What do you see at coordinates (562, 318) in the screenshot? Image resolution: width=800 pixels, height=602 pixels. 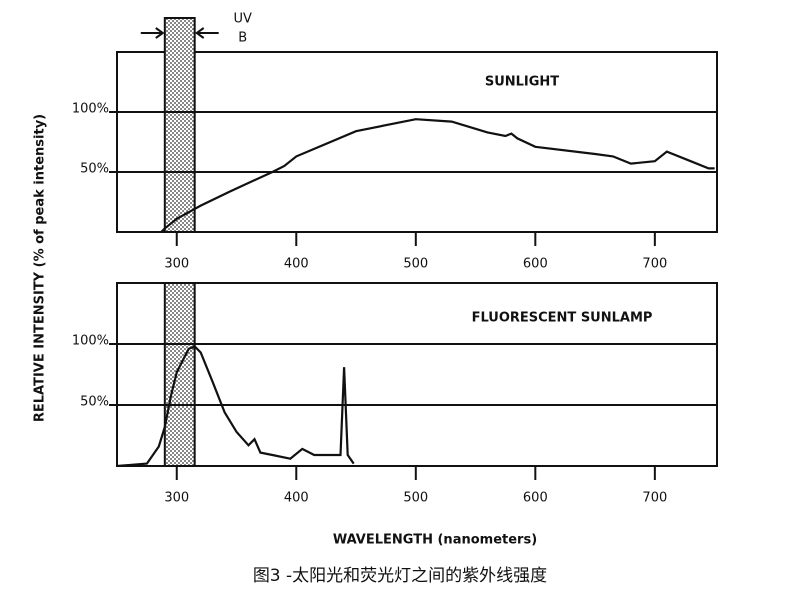 I see `chart-title: FLUORESCENT SUNLAMP` at bounding box center [562, 318].